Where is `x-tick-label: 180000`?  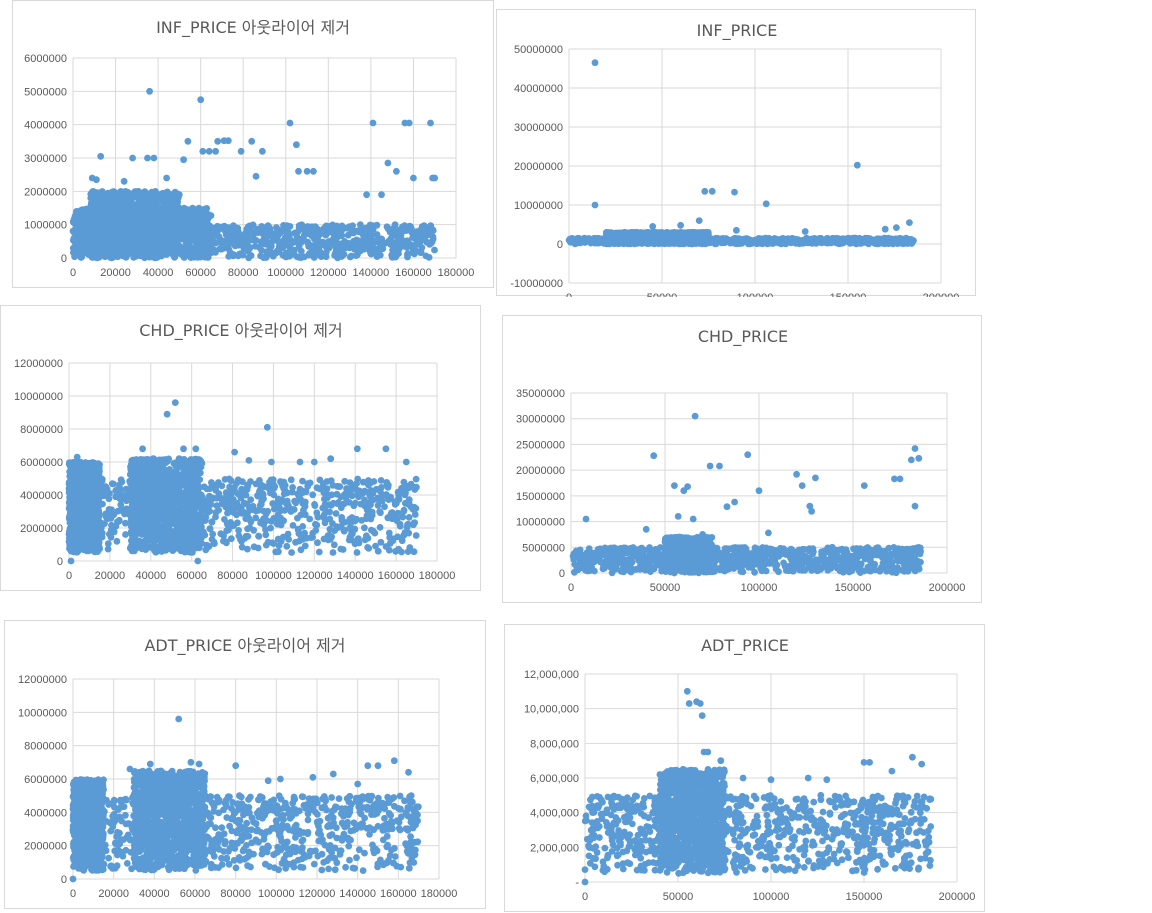 x-tick-label: 180000 is located at coordinates (456, 273).